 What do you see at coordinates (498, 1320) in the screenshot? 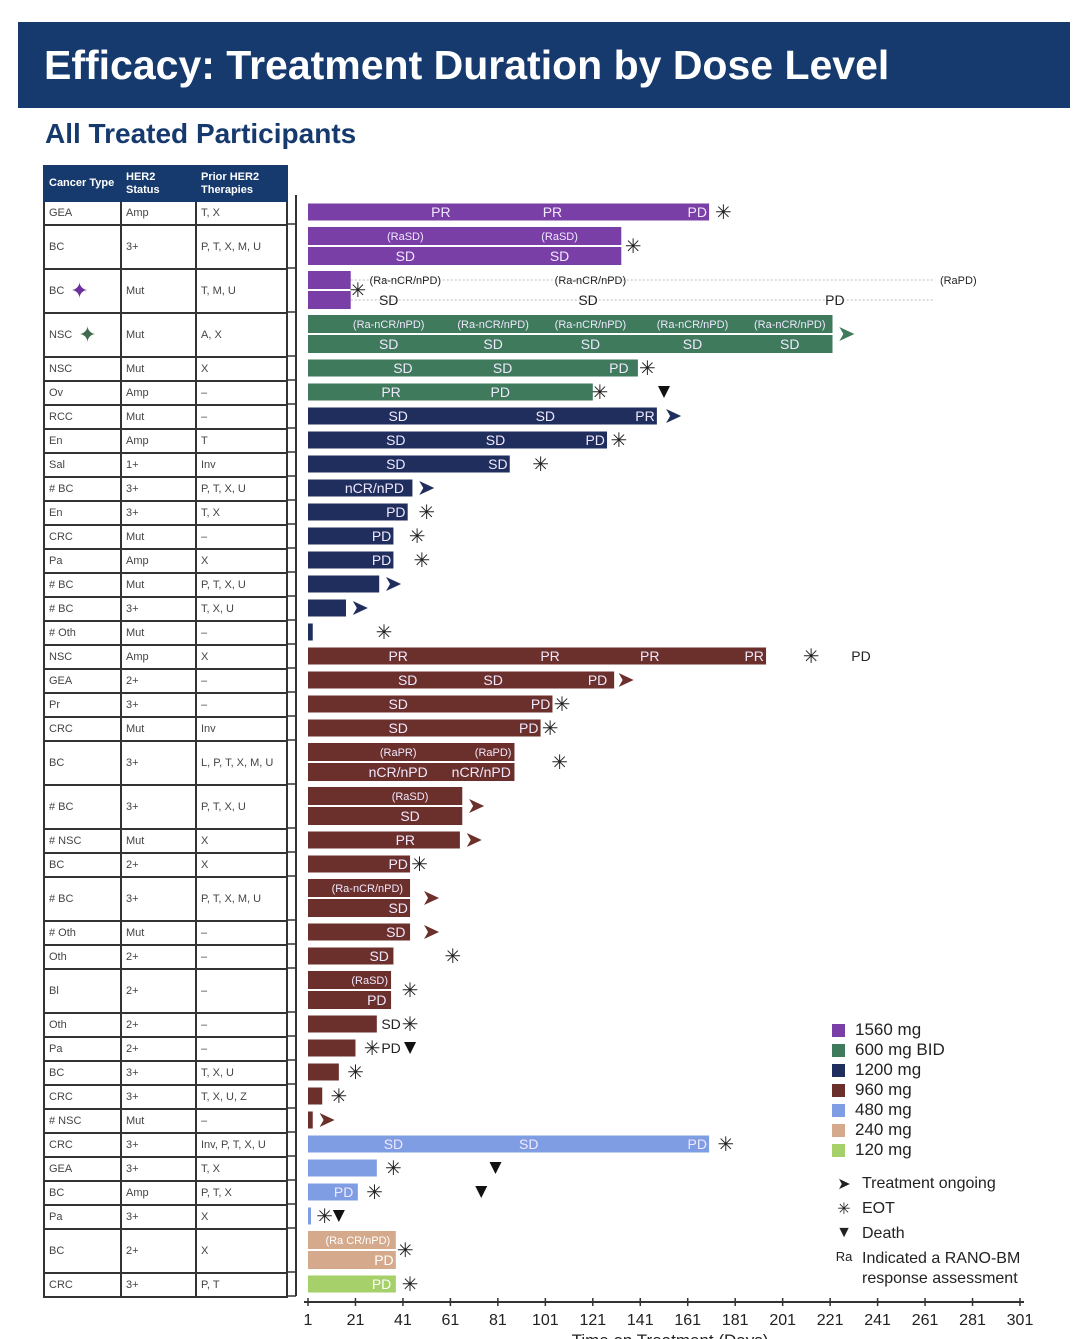
I see `x-tick-label: 81` at bounding box center [498, 1320].